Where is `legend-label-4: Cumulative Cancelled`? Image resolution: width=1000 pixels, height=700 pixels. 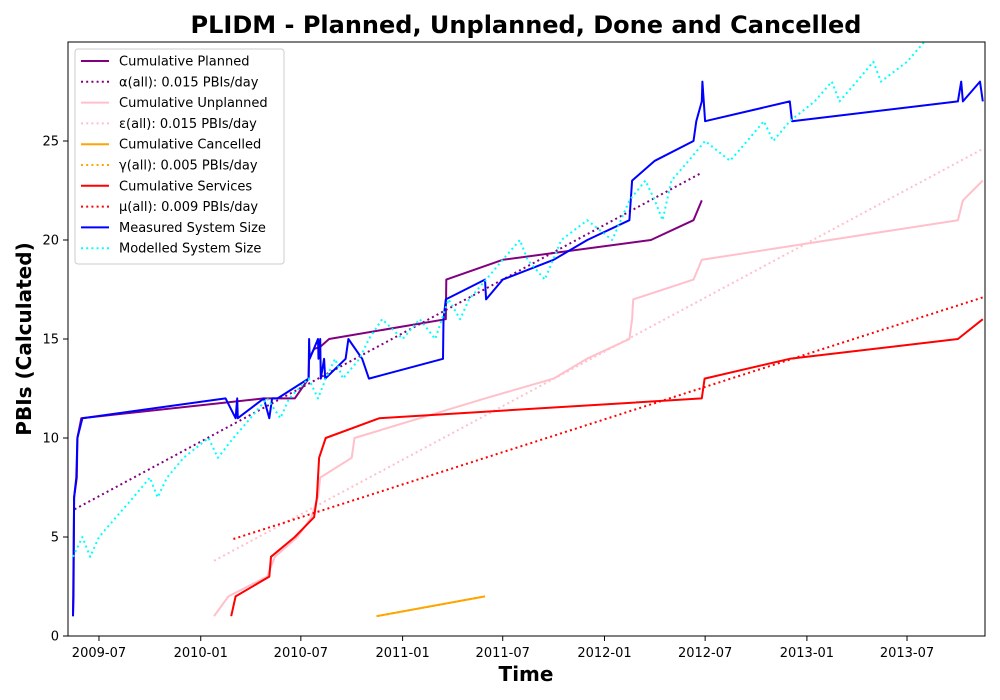
legend-label-4: Cumulative Cancelled is located at coordinates (190, 145).